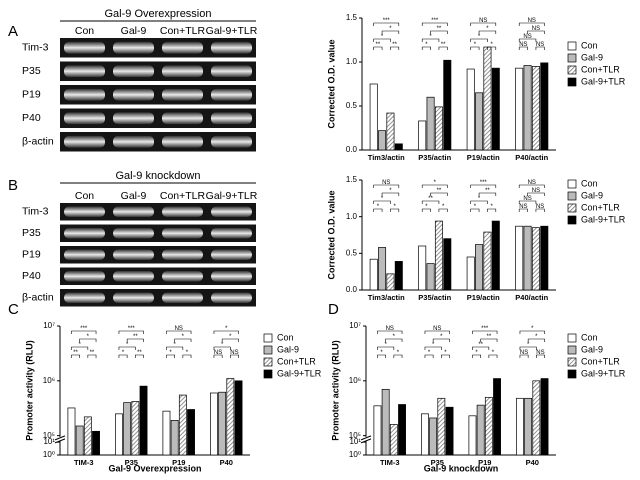 This screenshot has width=640, height=480. I want to click on lane-label: Con+TLR, so click(183, 31).